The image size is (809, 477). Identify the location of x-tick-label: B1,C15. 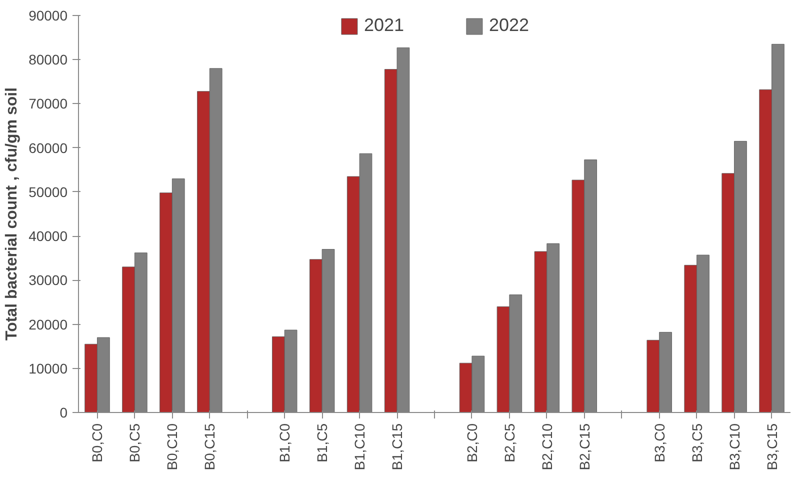
(397, 446).